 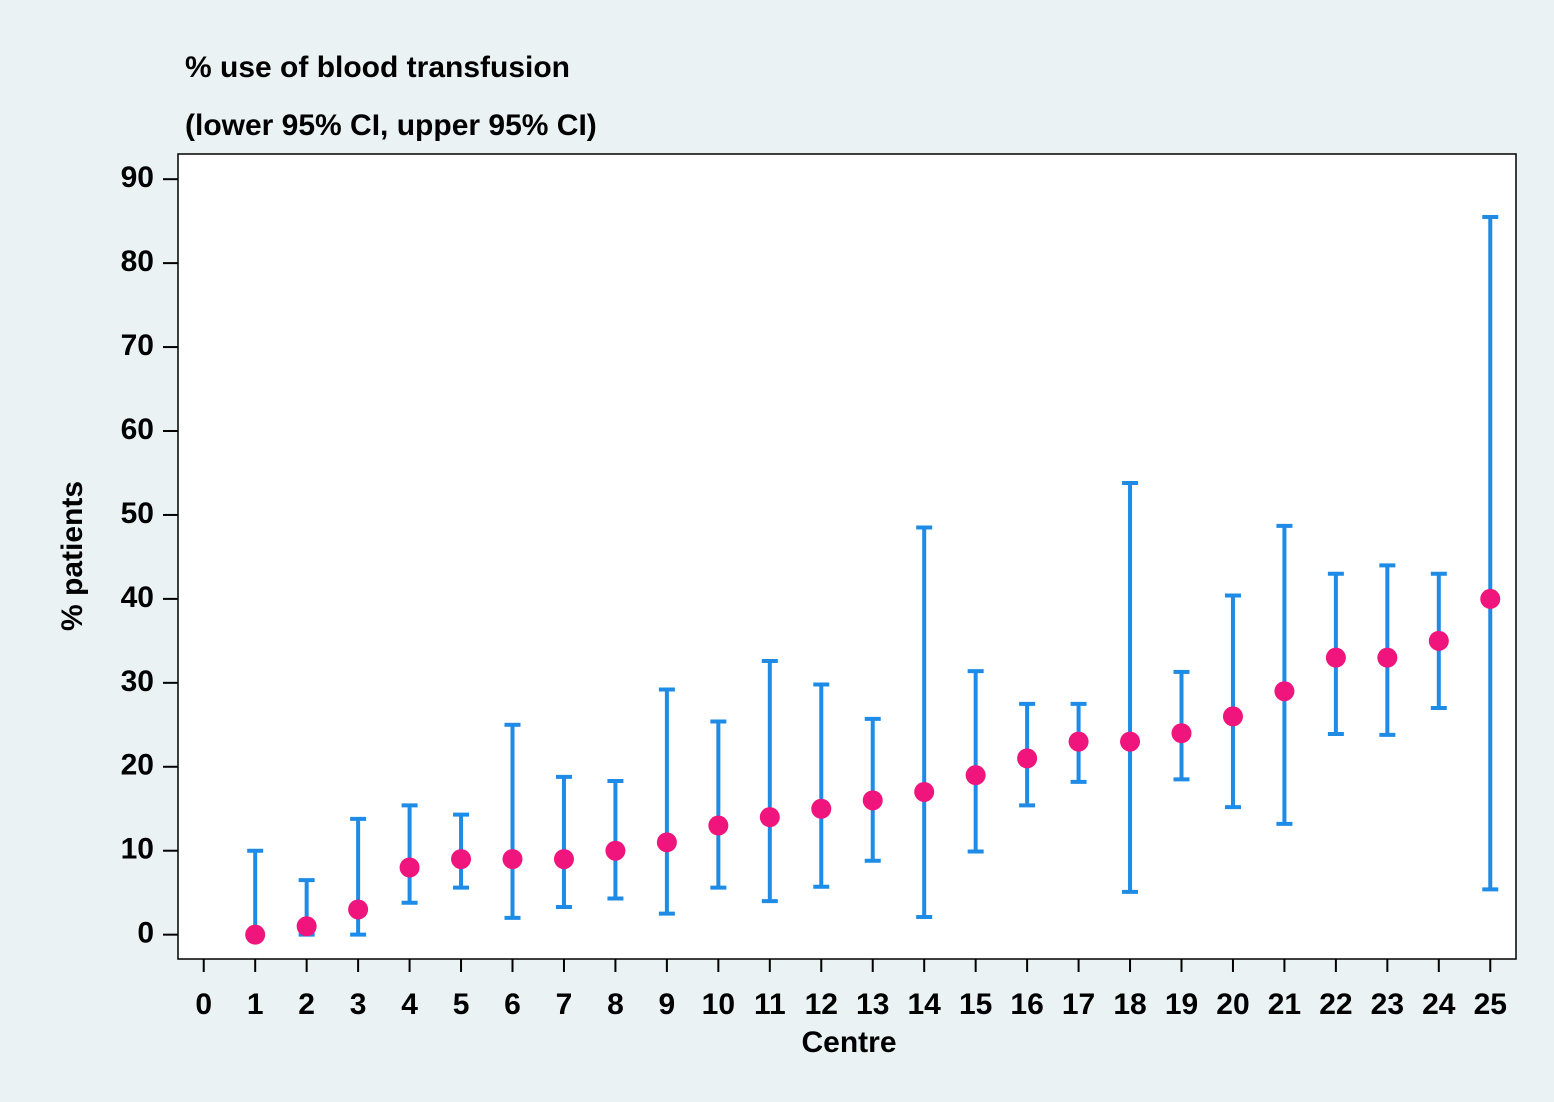 I want to click on y-tick-label: 30, so click(x=137, y=681).